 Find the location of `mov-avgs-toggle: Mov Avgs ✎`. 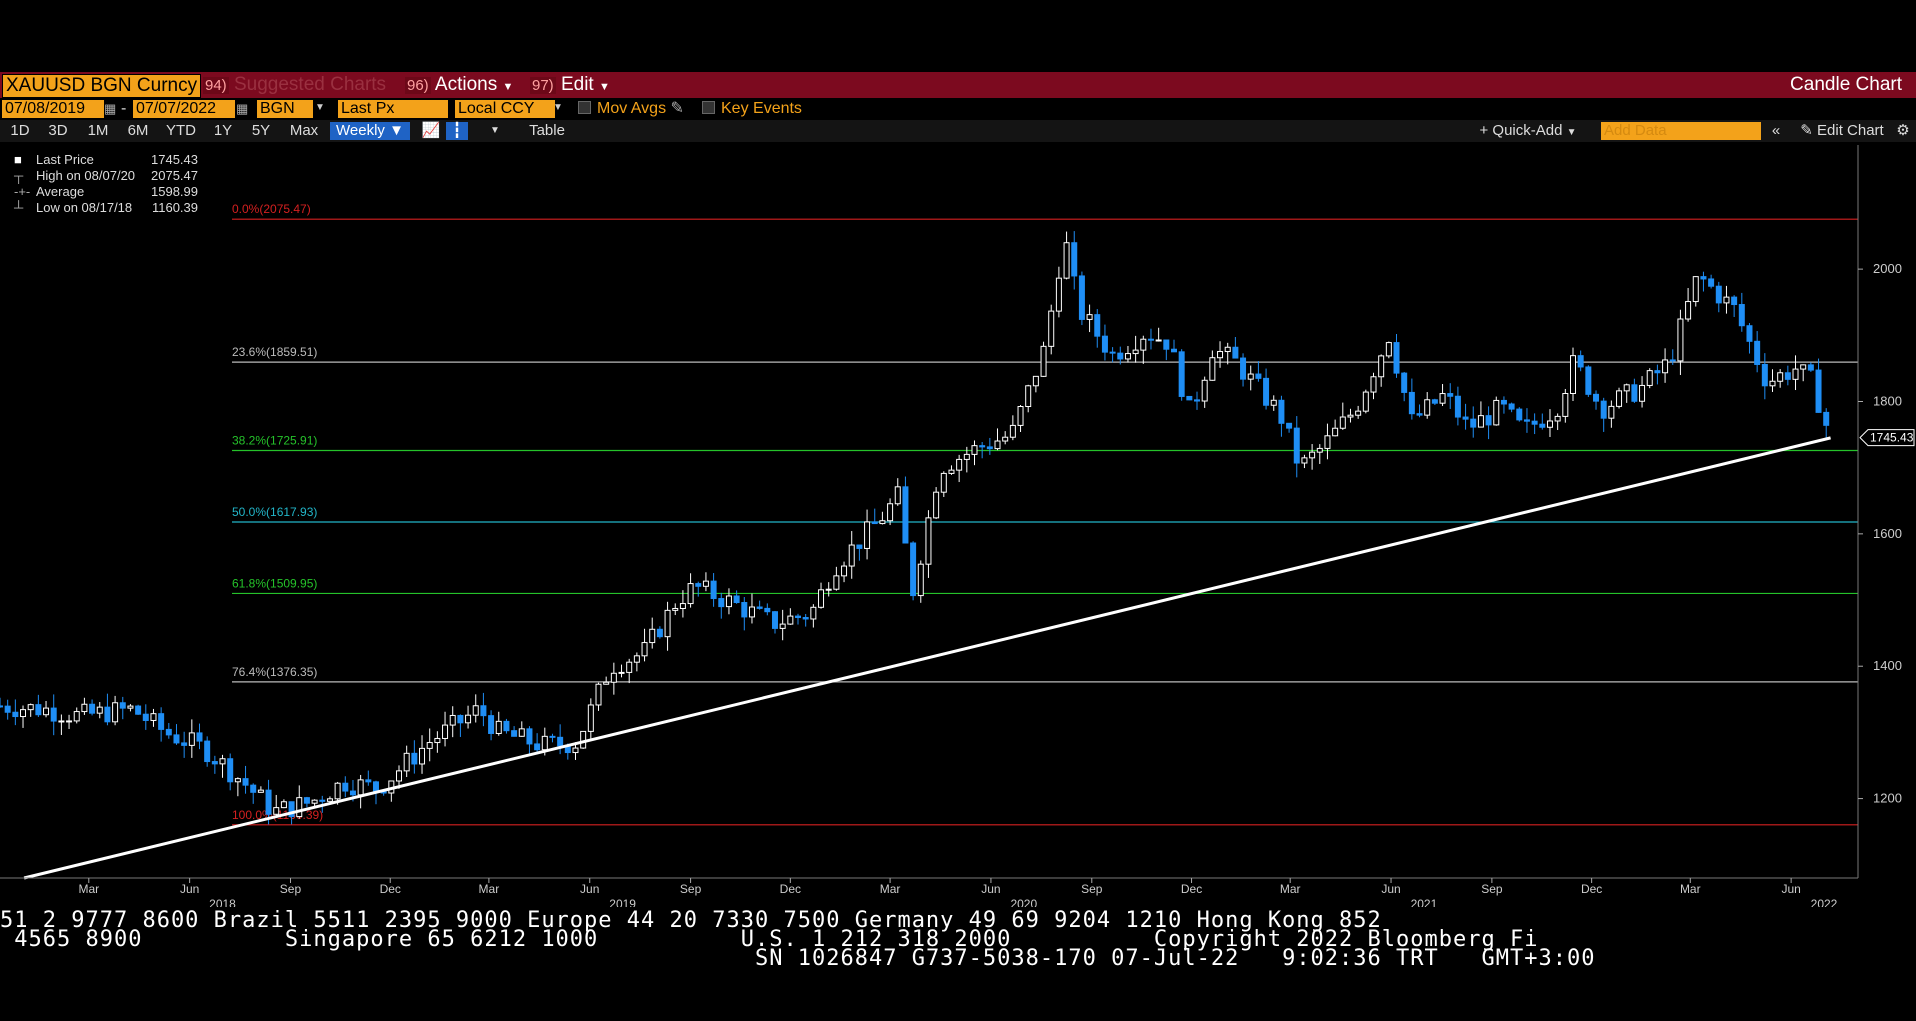

mov-avgs-toggle: Mov Avgs ✎ is located at coordinates (631, 109).